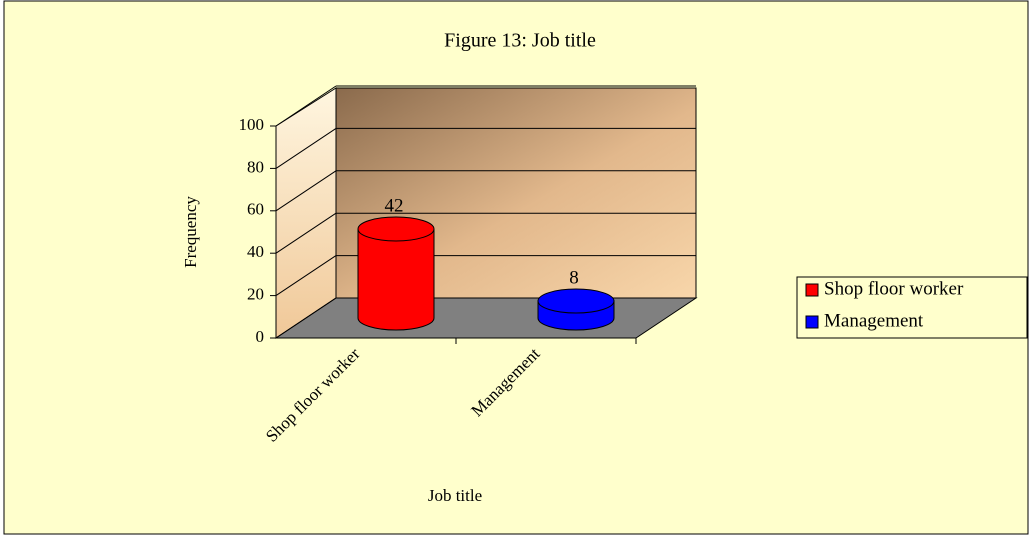 The height and width of the screenshot is (535, 1029). What do you see at coordinates (394, 205) in the screenshot?
I see `data-label: 42` at bounding box center [394, 205].